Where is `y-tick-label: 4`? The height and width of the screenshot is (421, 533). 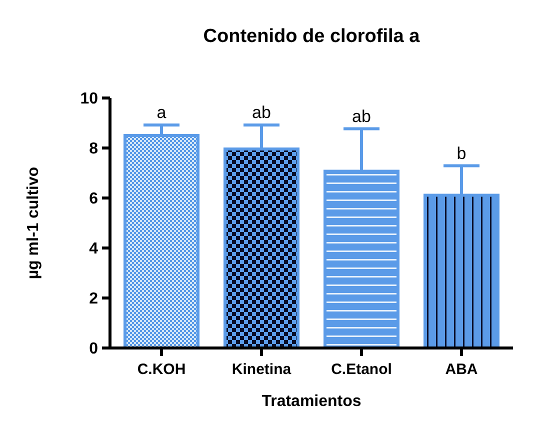 y-tick-label: 4 is located at coordinates (93, 249).